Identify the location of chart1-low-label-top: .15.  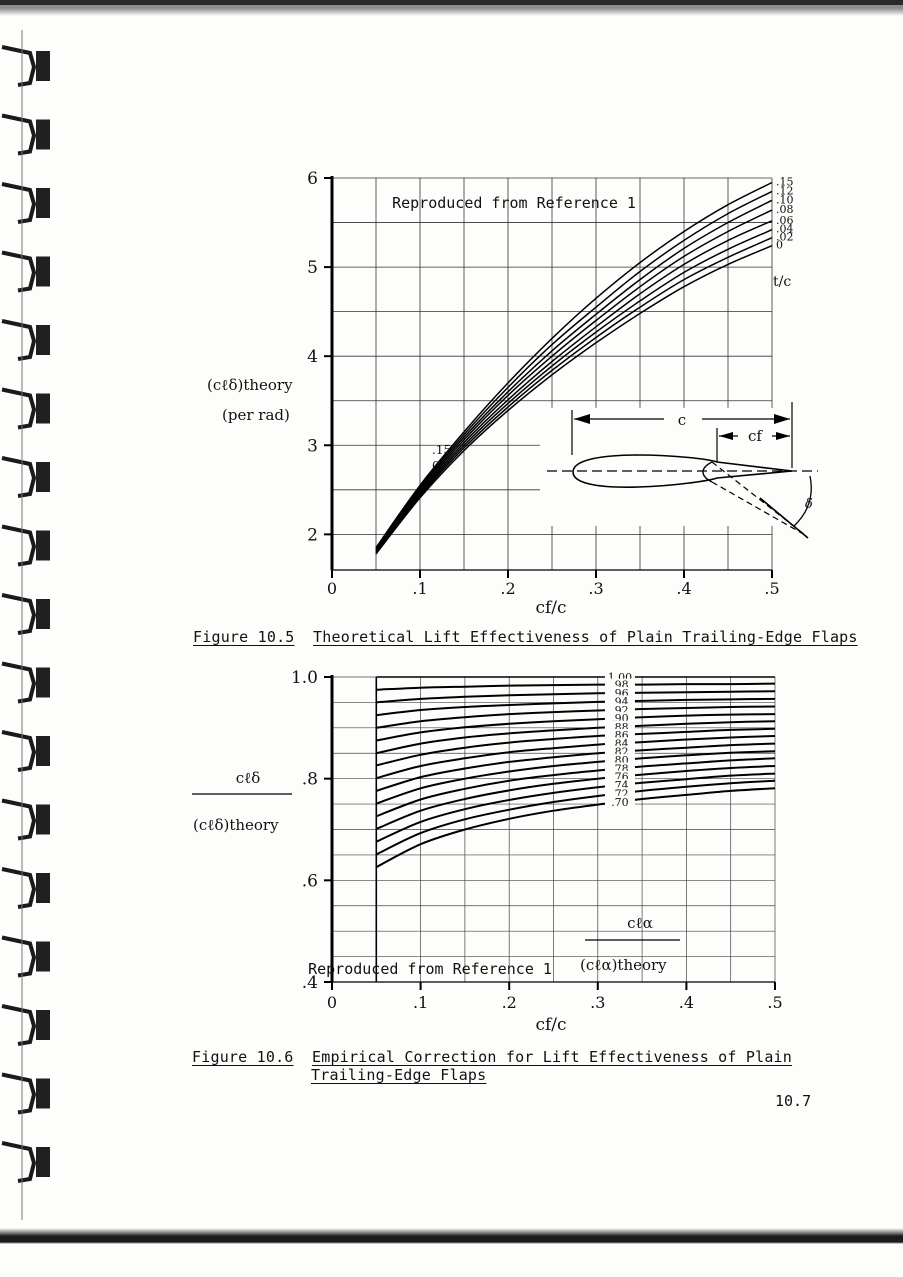
(441, 450).